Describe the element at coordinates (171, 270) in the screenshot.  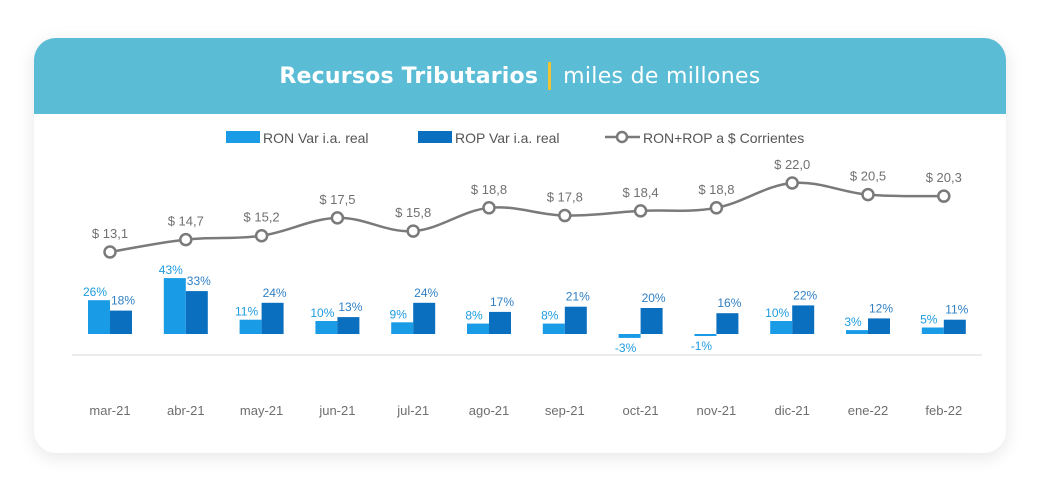
I see `label-ron-abr-21: 43%` at that location.